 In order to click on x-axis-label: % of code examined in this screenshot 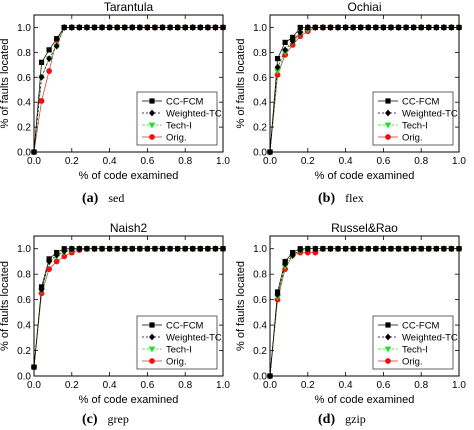, I will do `click(365, 176)`.